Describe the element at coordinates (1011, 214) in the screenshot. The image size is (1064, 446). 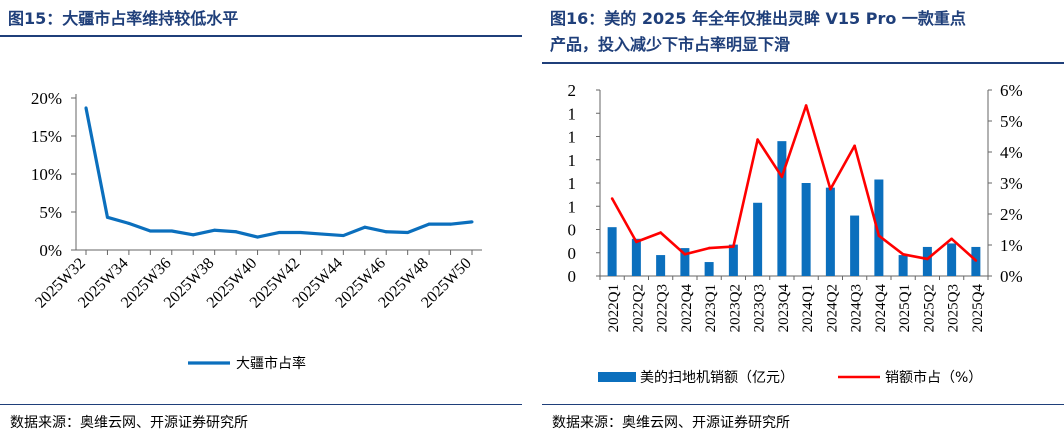
I see `right-y-tick-label: 2%` at that location.